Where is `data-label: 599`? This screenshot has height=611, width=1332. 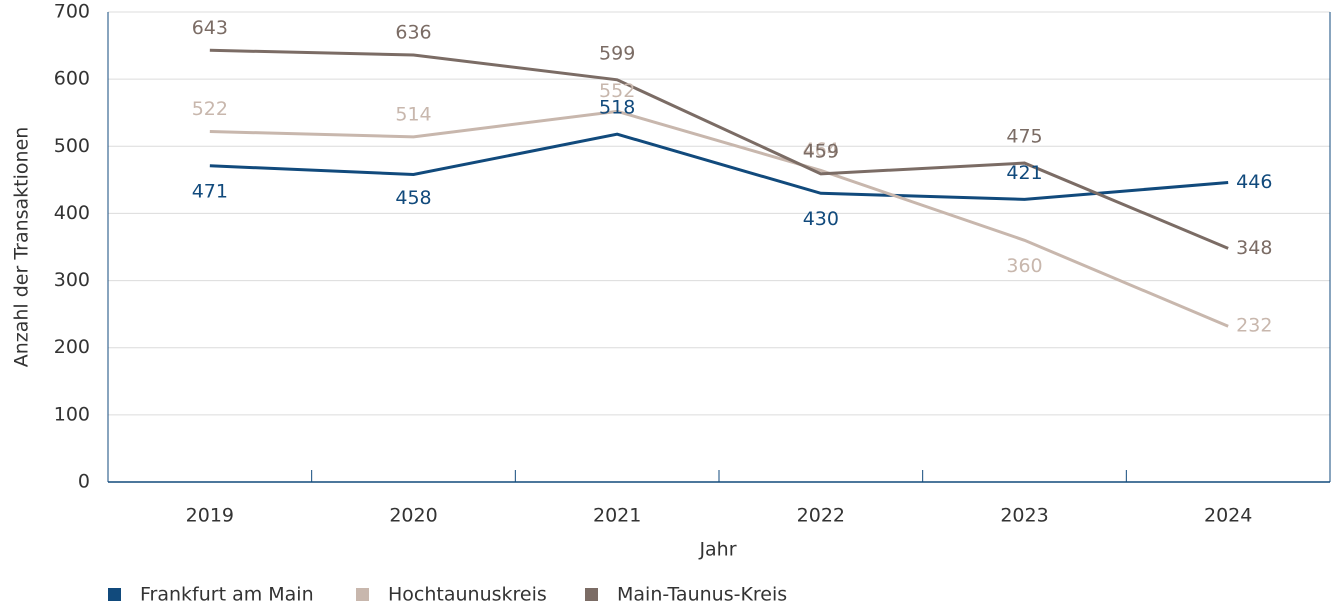
data-label: 599 is located at coordinates (617, 53).